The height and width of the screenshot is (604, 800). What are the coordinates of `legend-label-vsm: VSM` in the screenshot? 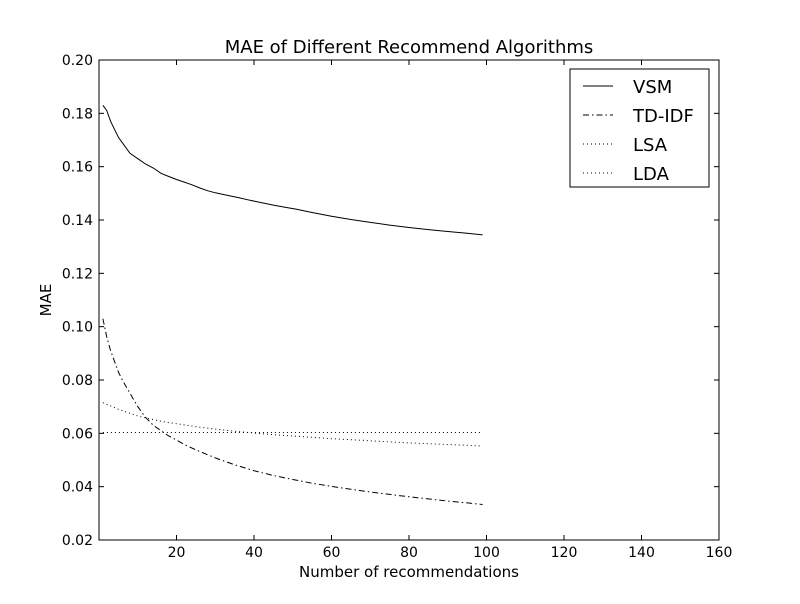 It's located at (652, 87).